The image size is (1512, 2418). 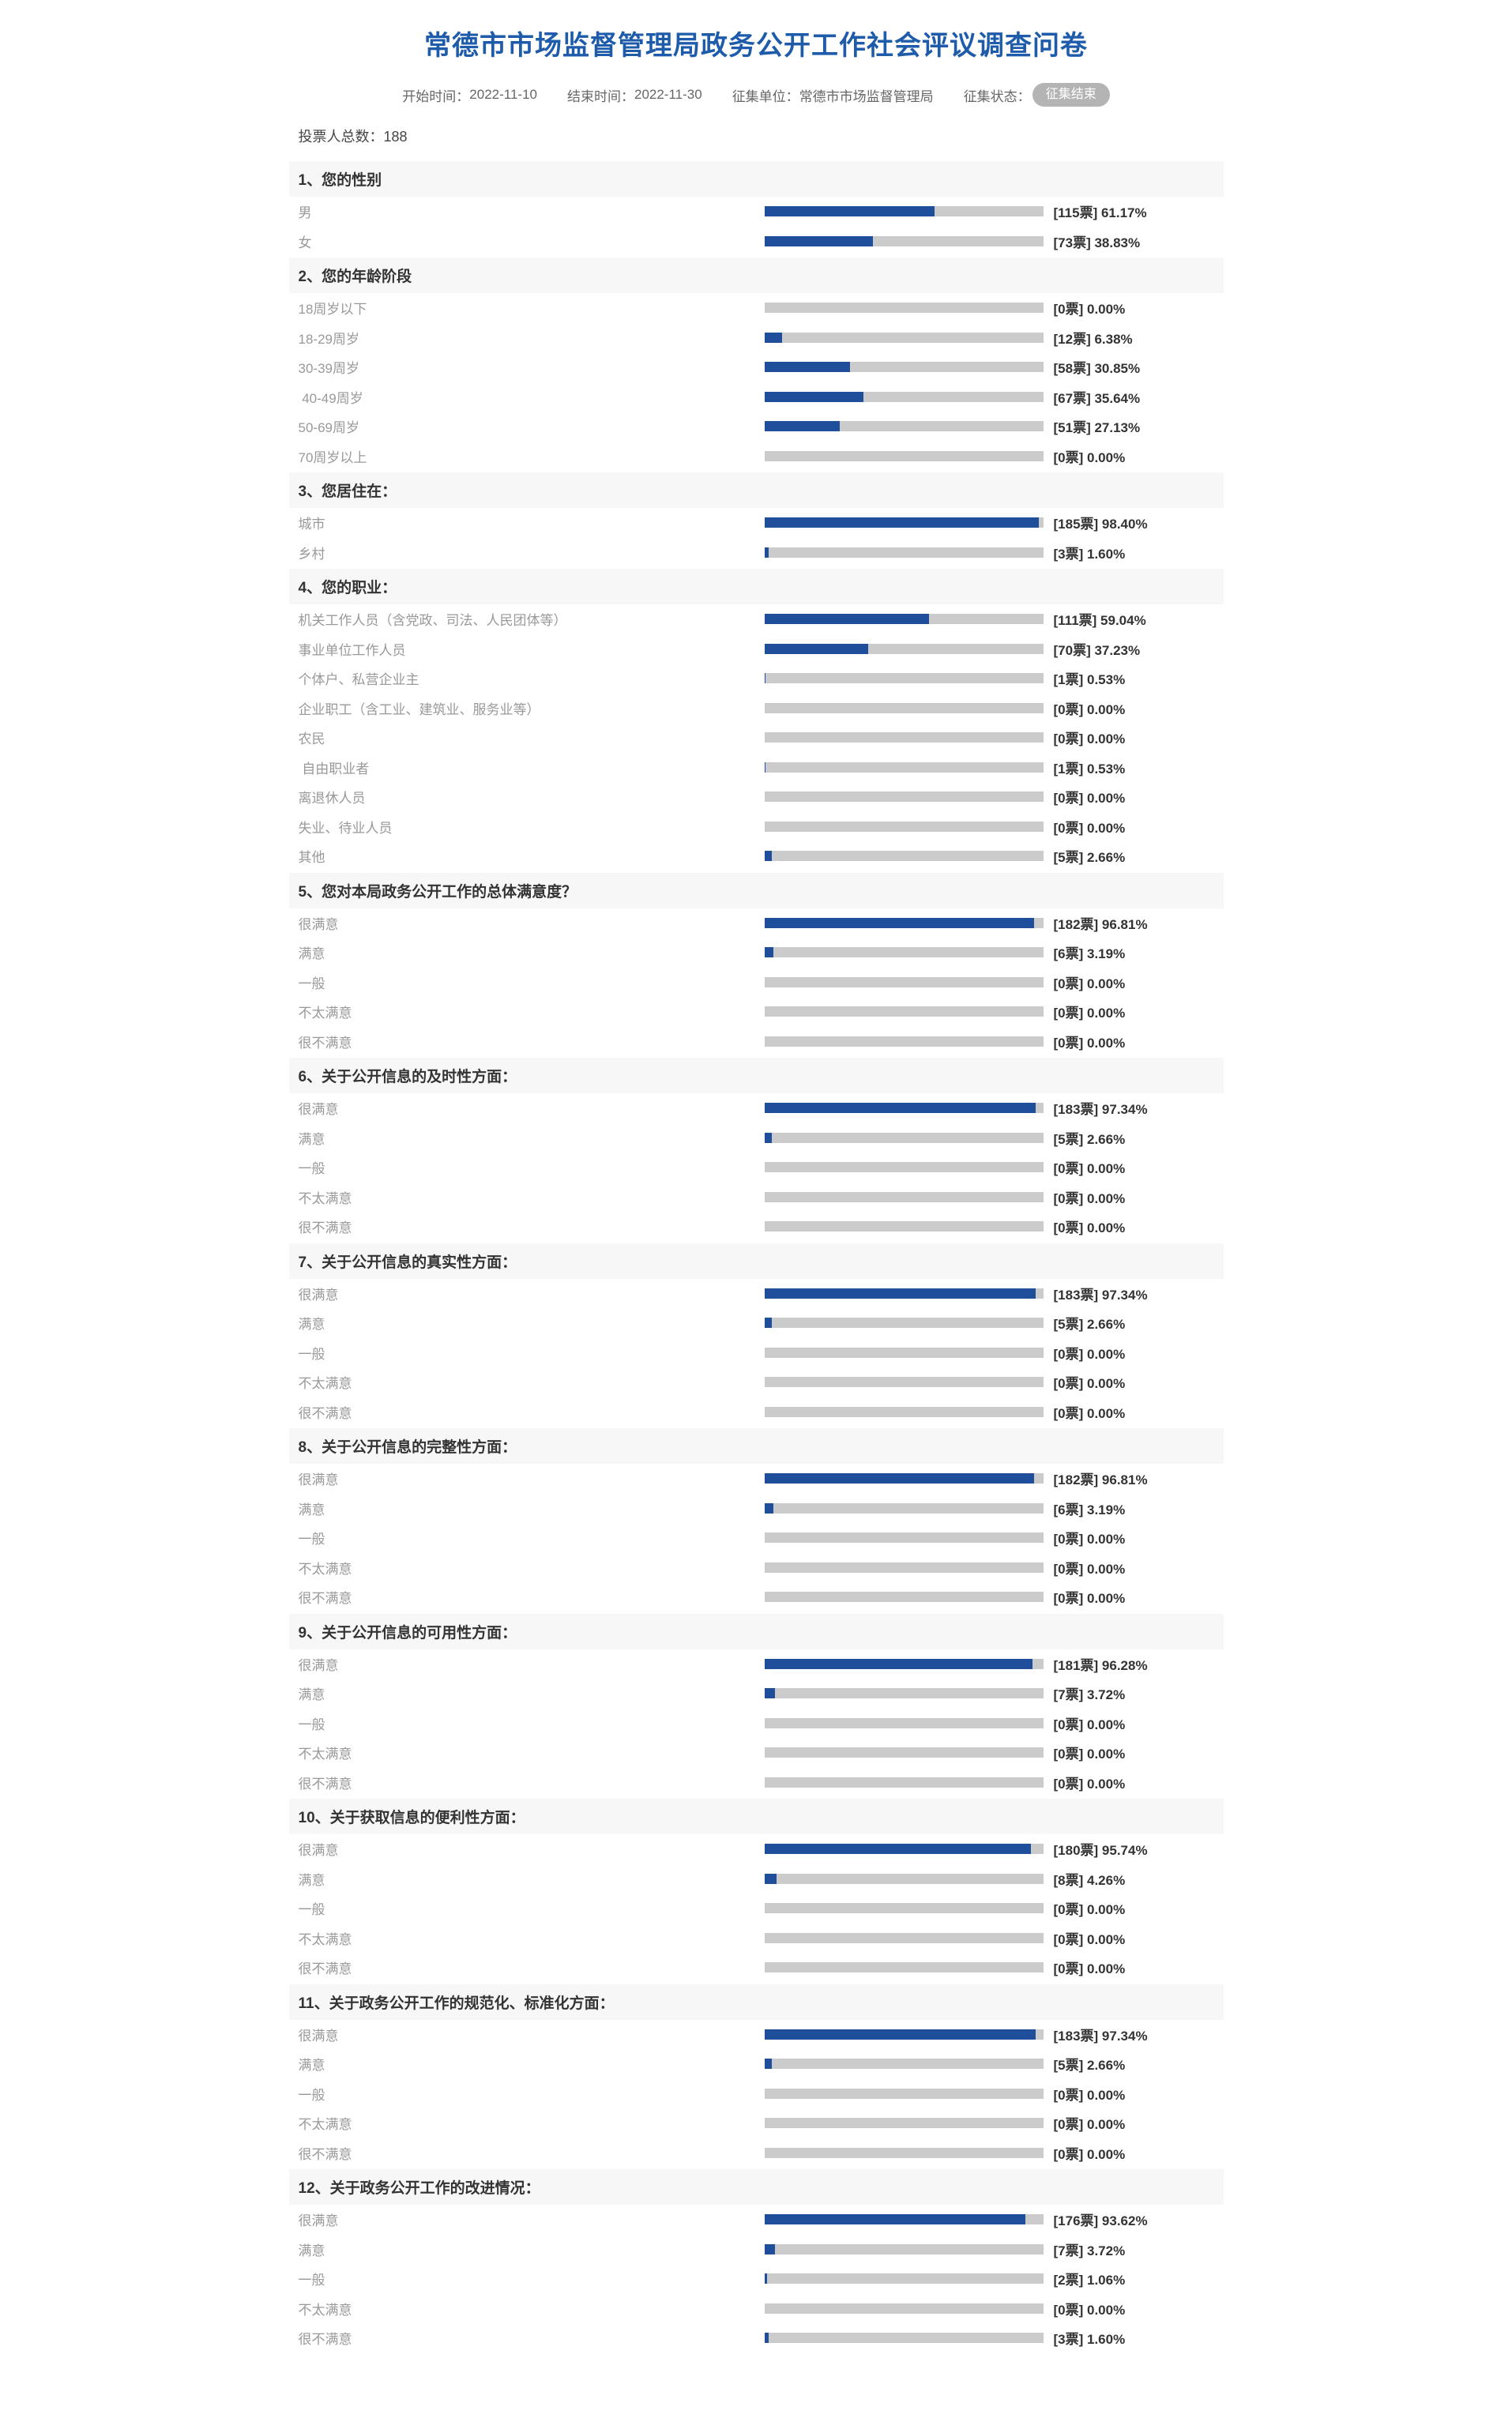 What do you see at coordinates (756, 679) in the screenshot?
I see `option-row: 个体户、私营企业主 [1票] 0.53%` at bounding box center [756, 679].